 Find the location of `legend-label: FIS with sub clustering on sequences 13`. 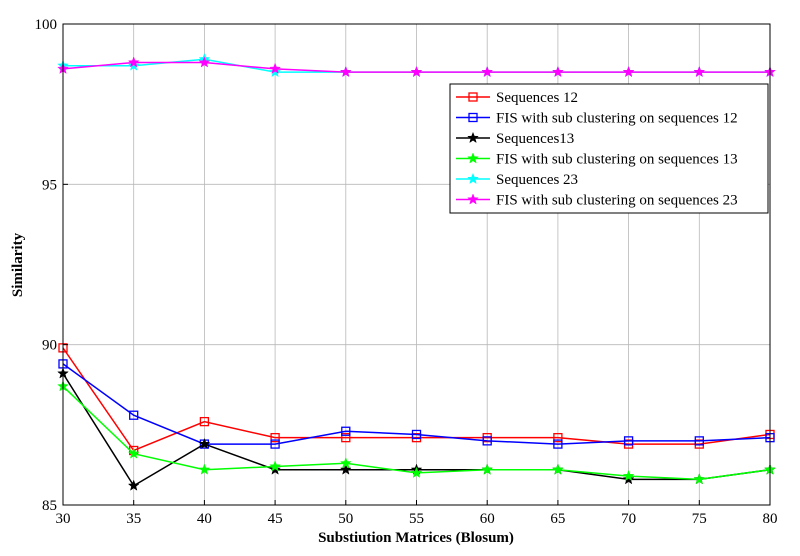

legend-label: FIS with sub clustering on sequences 13 is located at coordinates (617, 160).